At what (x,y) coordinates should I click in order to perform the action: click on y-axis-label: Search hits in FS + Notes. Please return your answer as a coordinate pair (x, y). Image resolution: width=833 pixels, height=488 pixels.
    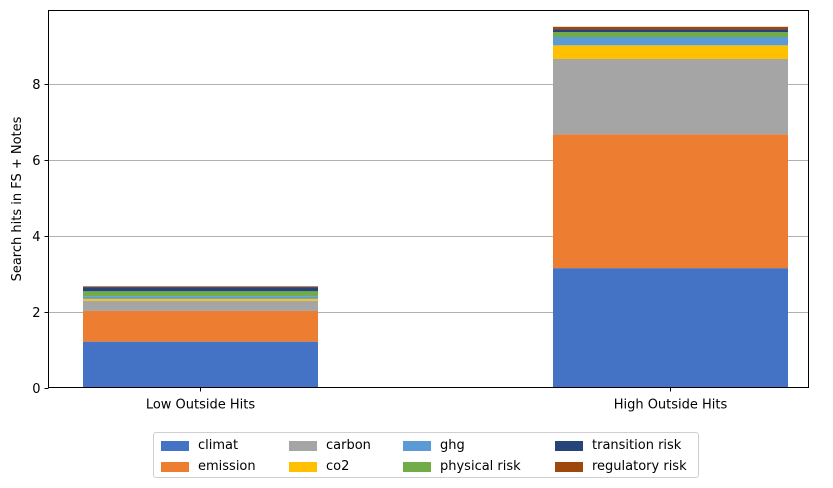
    Looking at the image, I should click on (17, 198).